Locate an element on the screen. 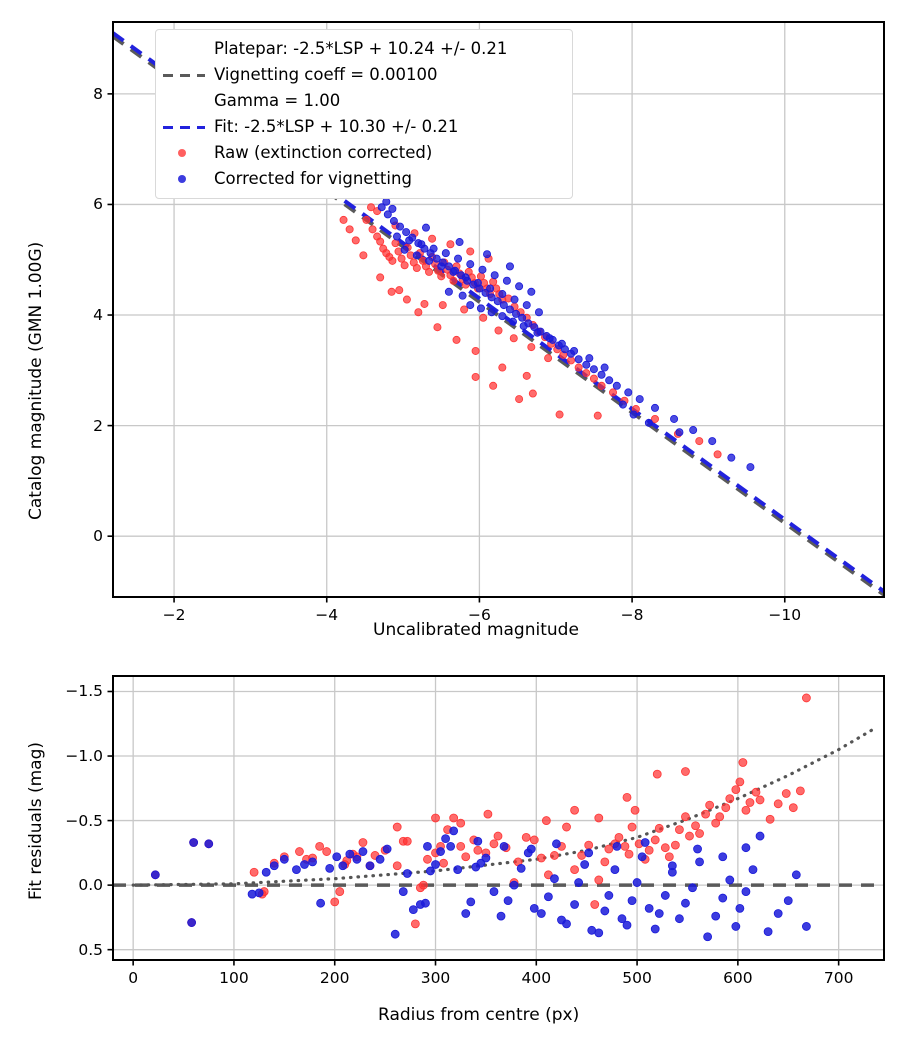 This screenshot has height=1050, width=900. legend-entry: Corrected for vignetting is located at coordinates (363, 179).